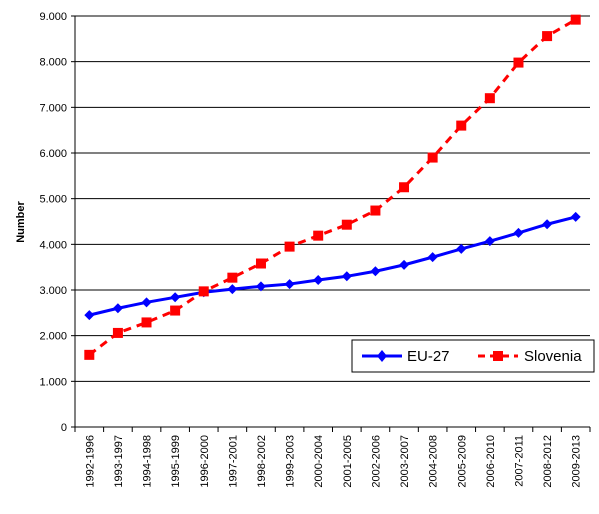  Describe the element at coordinates (176, 461) in the screenshot. I see `x-tick-label: 1995-1999` at that location.